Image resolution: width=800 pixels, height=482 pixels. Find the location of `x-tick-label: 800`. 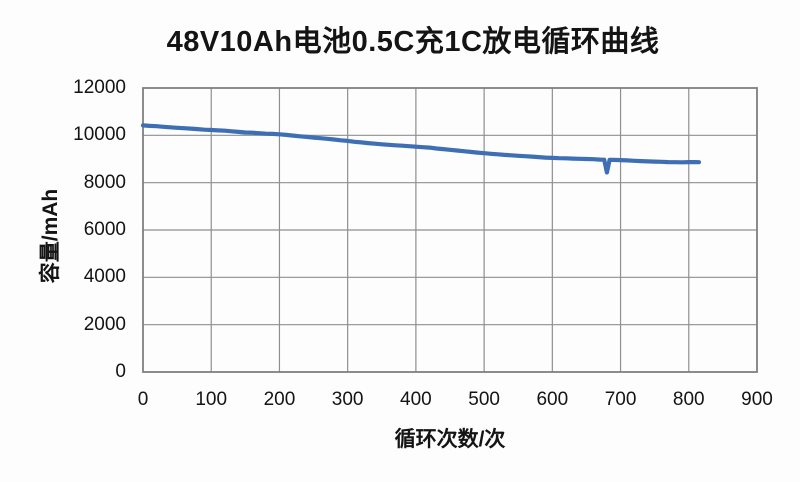

x-tick-label: 800 is located at coordinates (688, 399).